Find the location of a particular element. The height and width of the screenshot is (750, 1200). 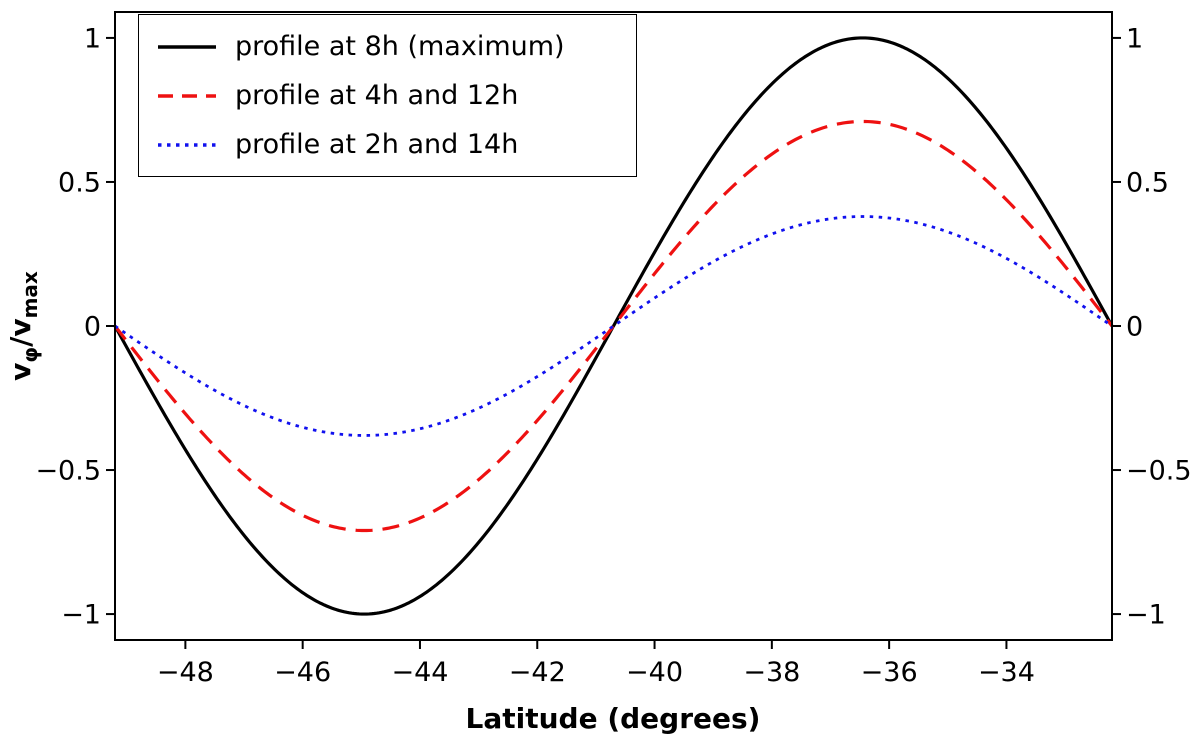

dotted-line-icon is located at coordinates (187, 144).